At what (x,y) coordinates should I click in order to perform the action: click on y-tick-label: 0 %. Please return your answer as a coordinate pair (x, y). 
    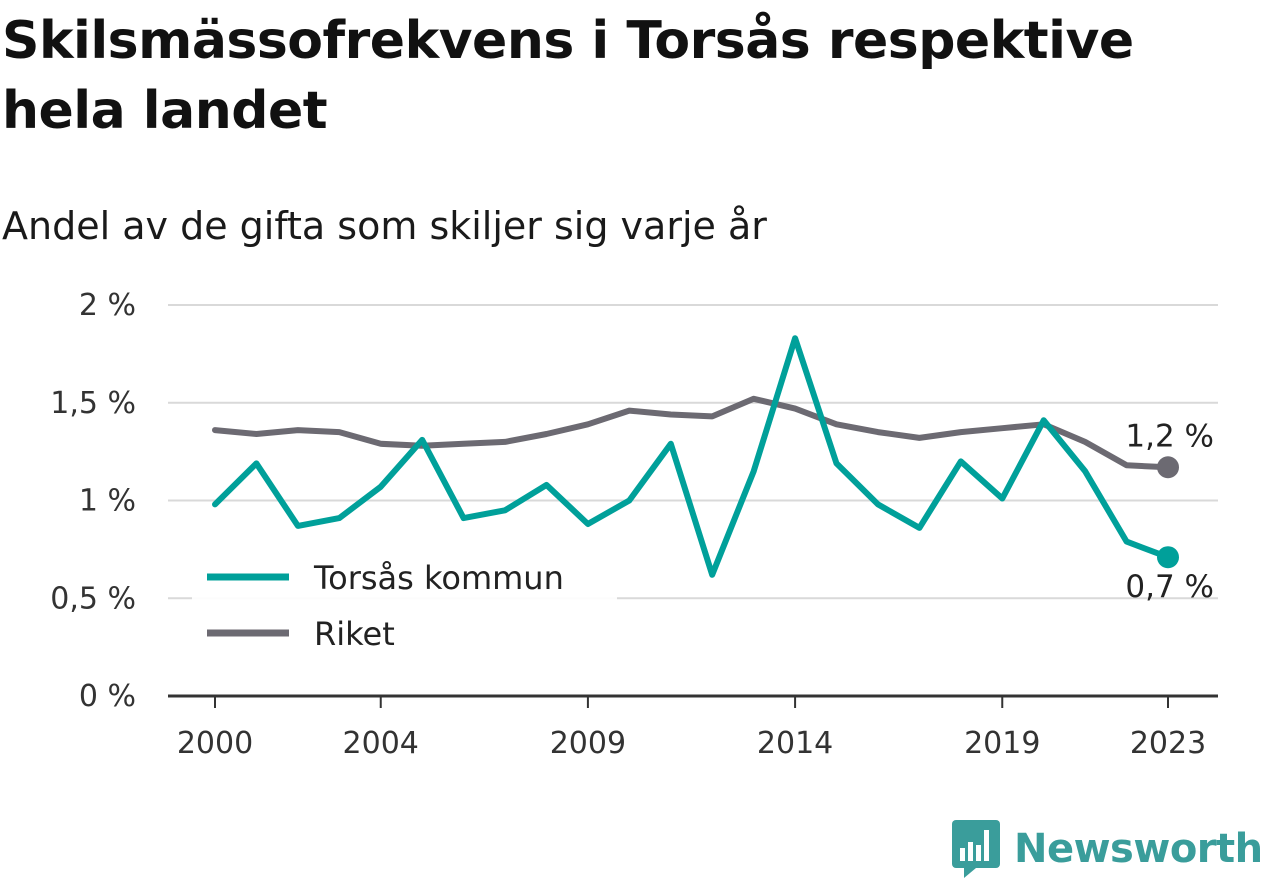
    Looking at the image, I should click on (107, 696).